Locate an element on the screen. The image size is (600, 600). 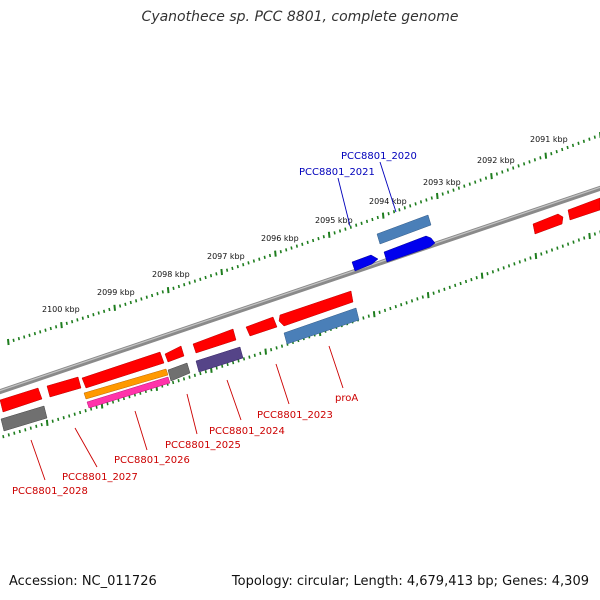
scale-label-2100: 2100 kbp is located at coordinates (61, 309).